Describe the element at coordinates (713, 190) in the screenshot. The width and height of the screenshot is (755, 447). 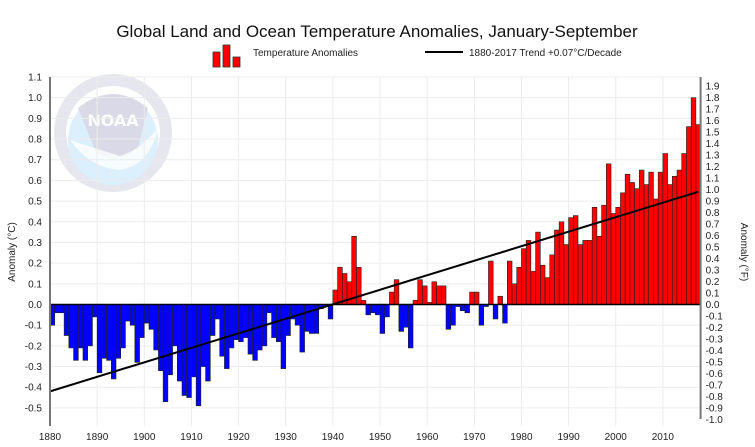
I see `y-tick-right: 1.0` at that location.